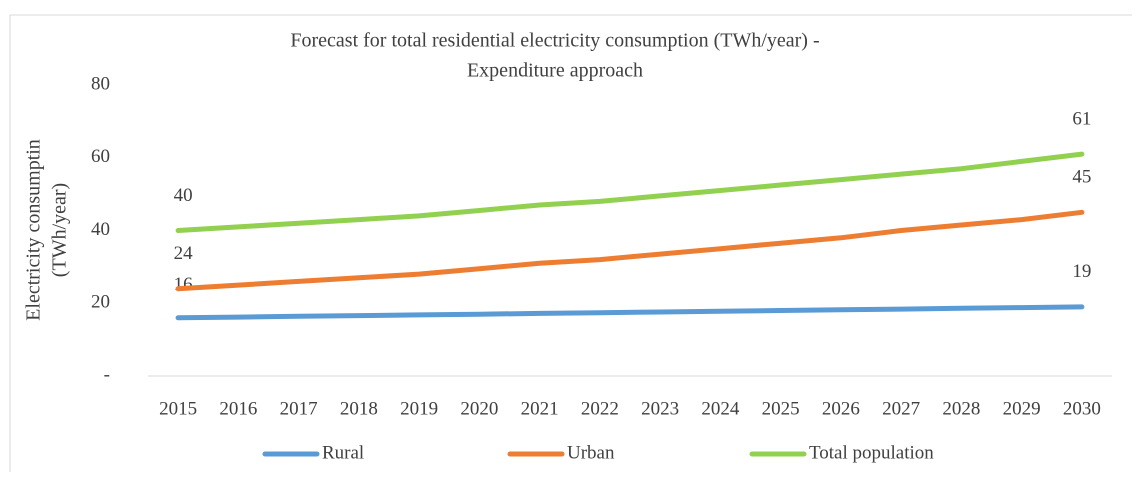  What do you see at coordinates (34, 230) in the screenshot?
I see `y-axis-title-line: Electricity consumptin` at bounding box center [34, 230].